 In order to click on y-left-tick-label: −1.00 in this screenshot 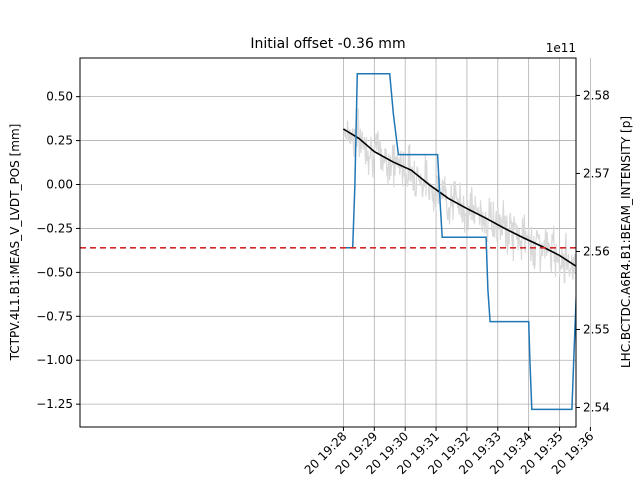, I will do `click(54, 360)`.